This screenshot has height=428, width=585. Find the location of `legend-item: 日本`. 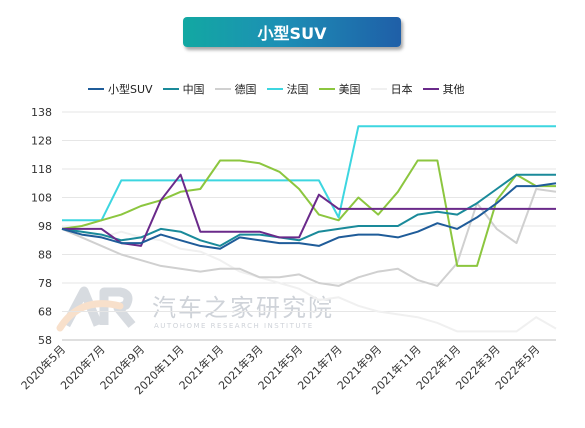

legend-item: 日本 is located at coordinates (391, 89).